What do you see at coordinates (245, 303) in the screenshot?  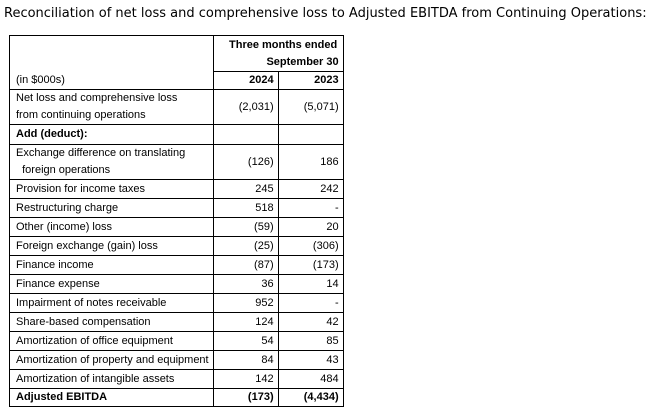 I see `value: 952` at bounding box center [245, 303].